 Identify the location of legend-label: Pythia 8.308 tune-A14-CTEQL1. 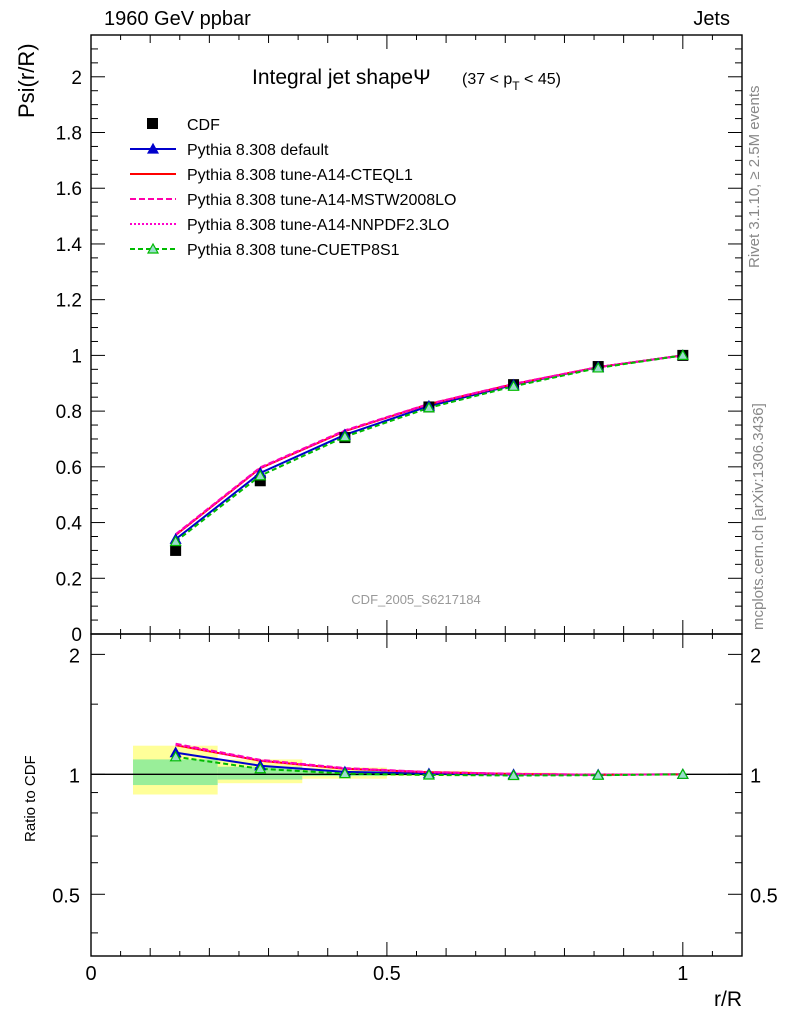
(300, 175).